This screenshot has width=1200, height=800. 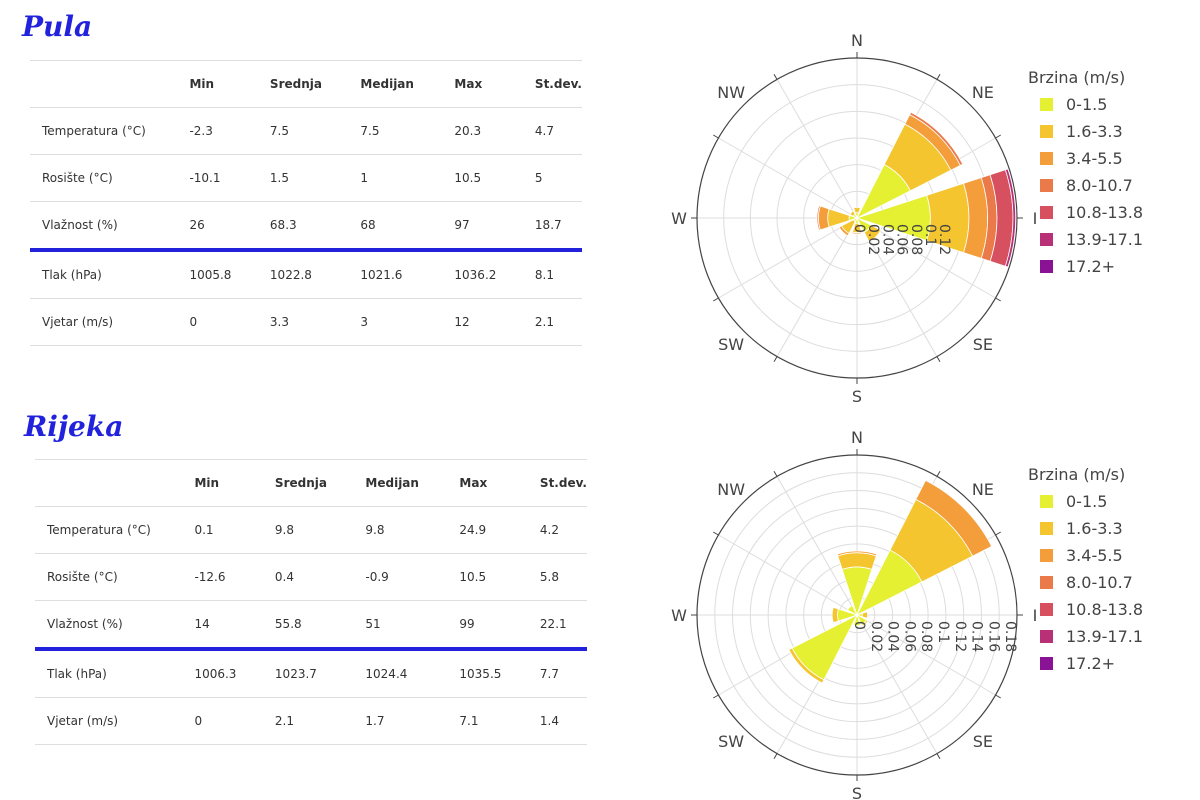 What do you see at coordinates (909, 636) in the screenshot?
I see `radial-tick-label: 0.06` at bounding box center [909, 636].